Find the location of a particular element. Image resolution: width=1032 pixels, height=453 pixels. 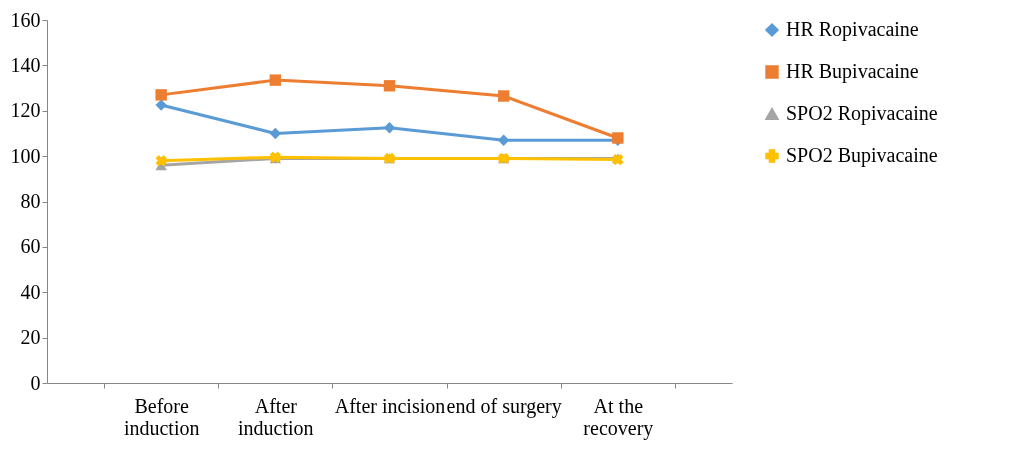

y-tick-label: 0 is located at coordinates (35, 382).